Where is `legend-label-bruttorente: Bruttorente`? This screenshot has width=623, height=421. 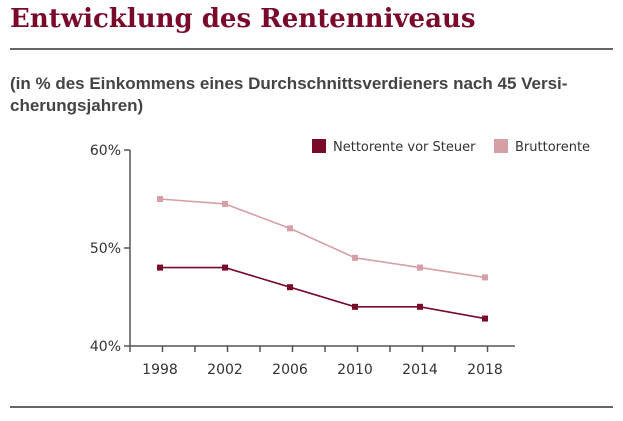
legend-label-bruttorente: Bruttorente is located at coordinates (552, 147).